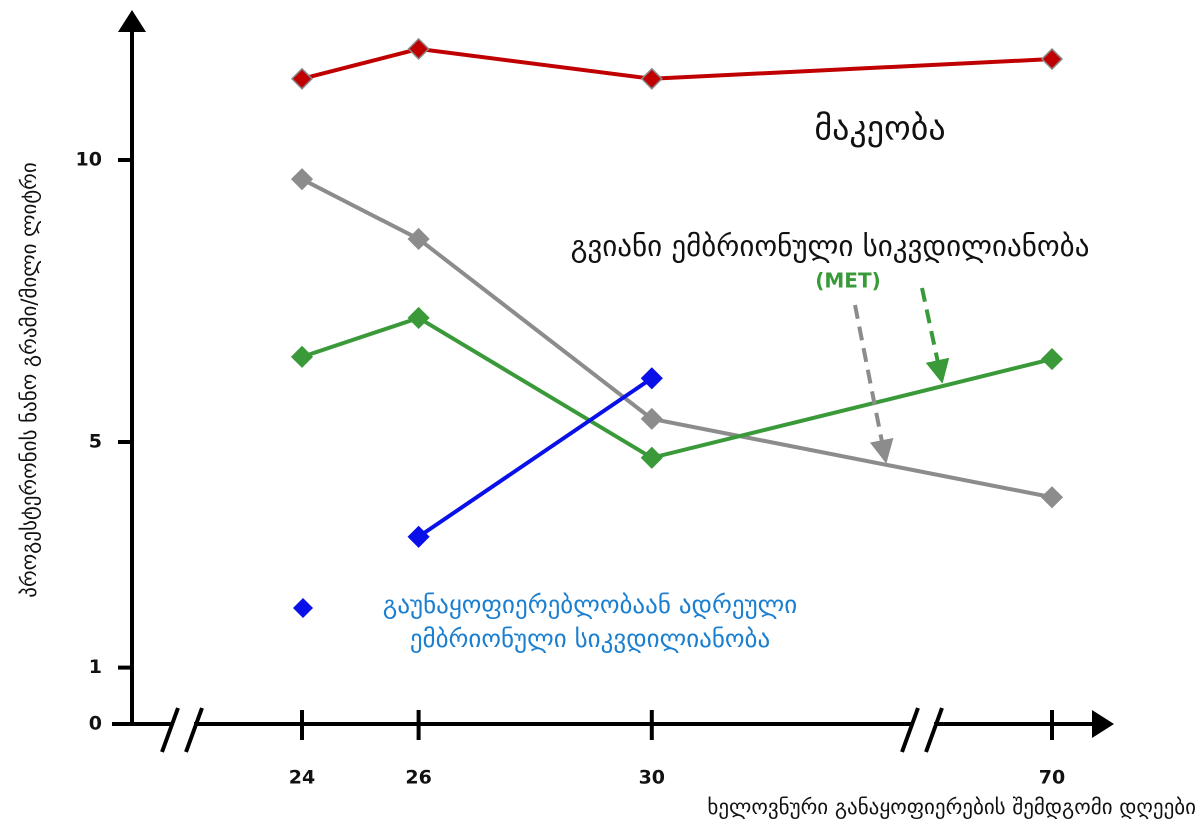  What do you see at coordinates (95, 442) in the screenshot?
I see `y-tick-label: 5` at bounding box center [95, 442].